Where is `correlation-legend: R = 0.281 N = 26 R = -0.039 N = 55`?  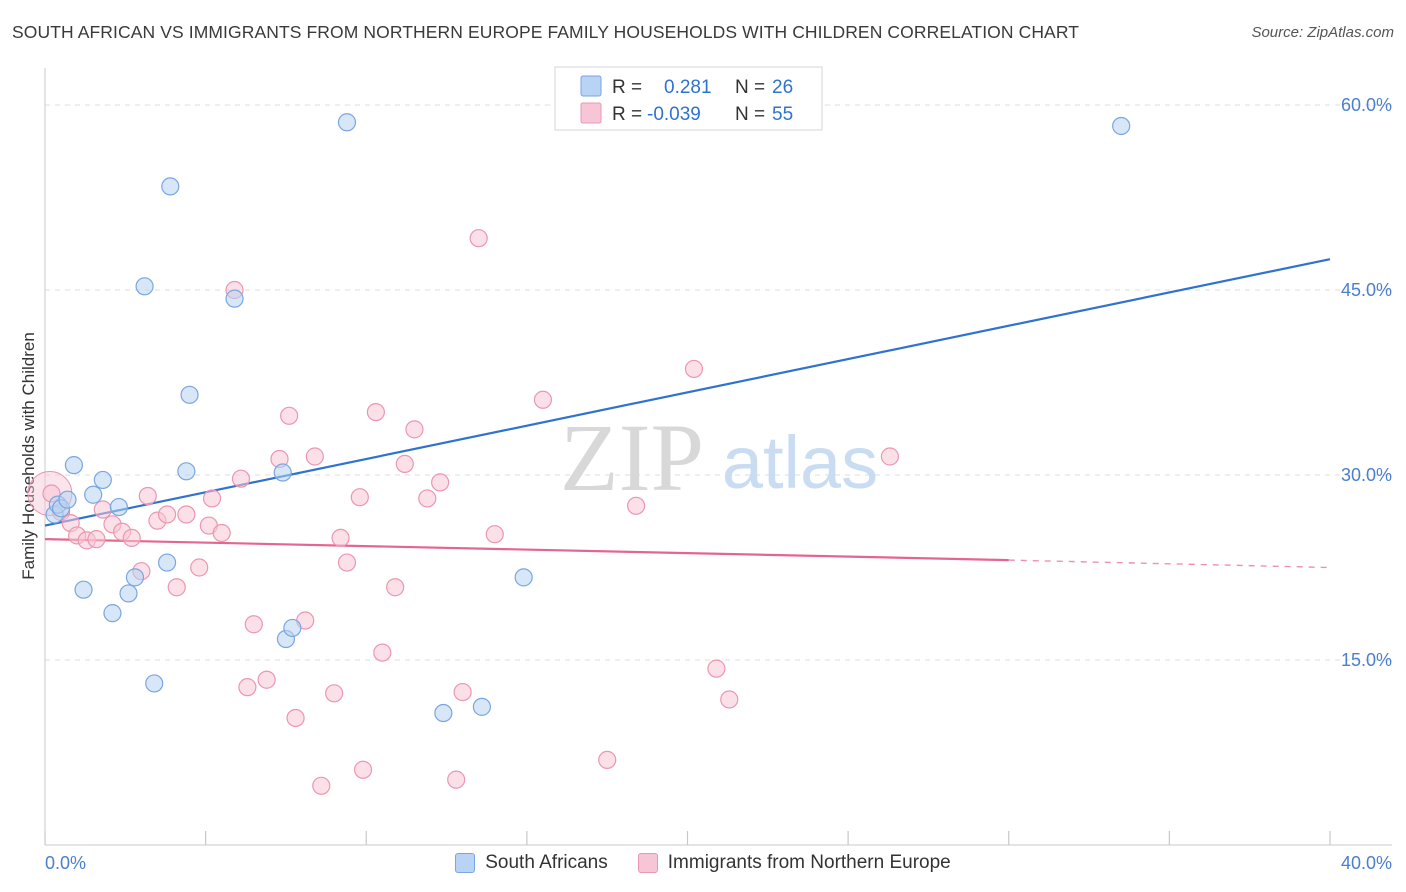
correlation-legend: R = 0.281 N = 26 R = -0.039 N = 55 is located at coordinates (688, 98).